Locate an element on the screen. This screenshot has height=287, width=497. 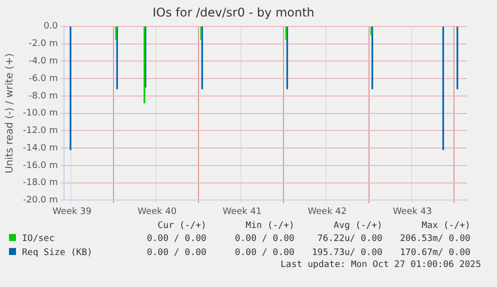
text: Cur (-/+) is located at coordinates (182, 226).